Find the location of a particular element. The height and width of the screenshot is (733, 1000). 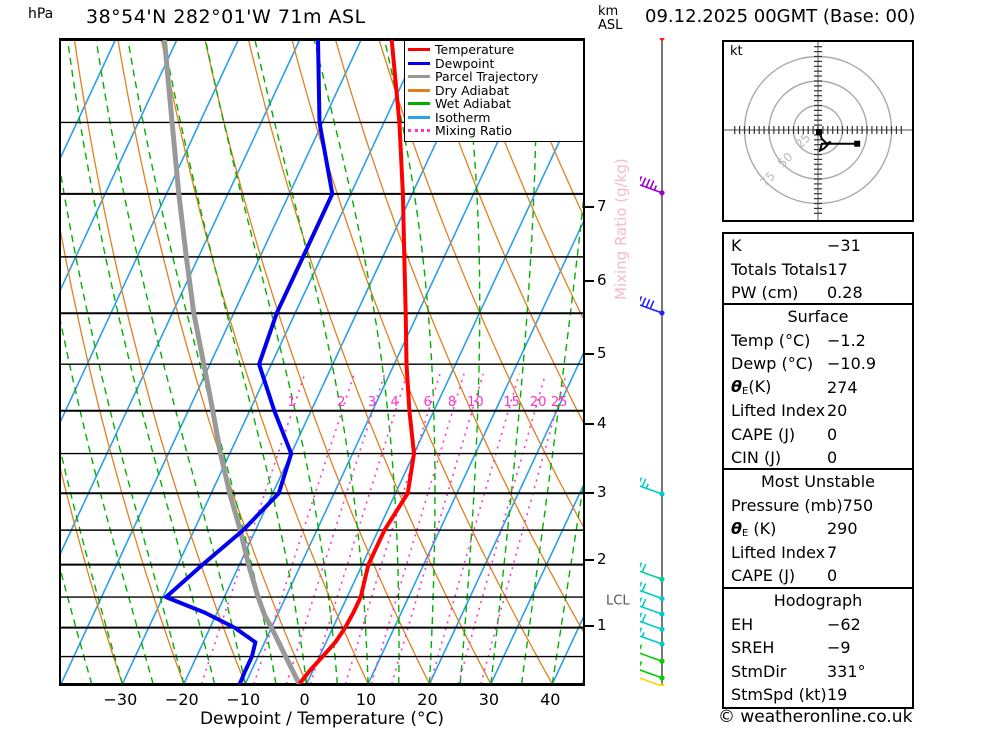

temperature-tick-label: 40 is located at coordinates (550, 699).